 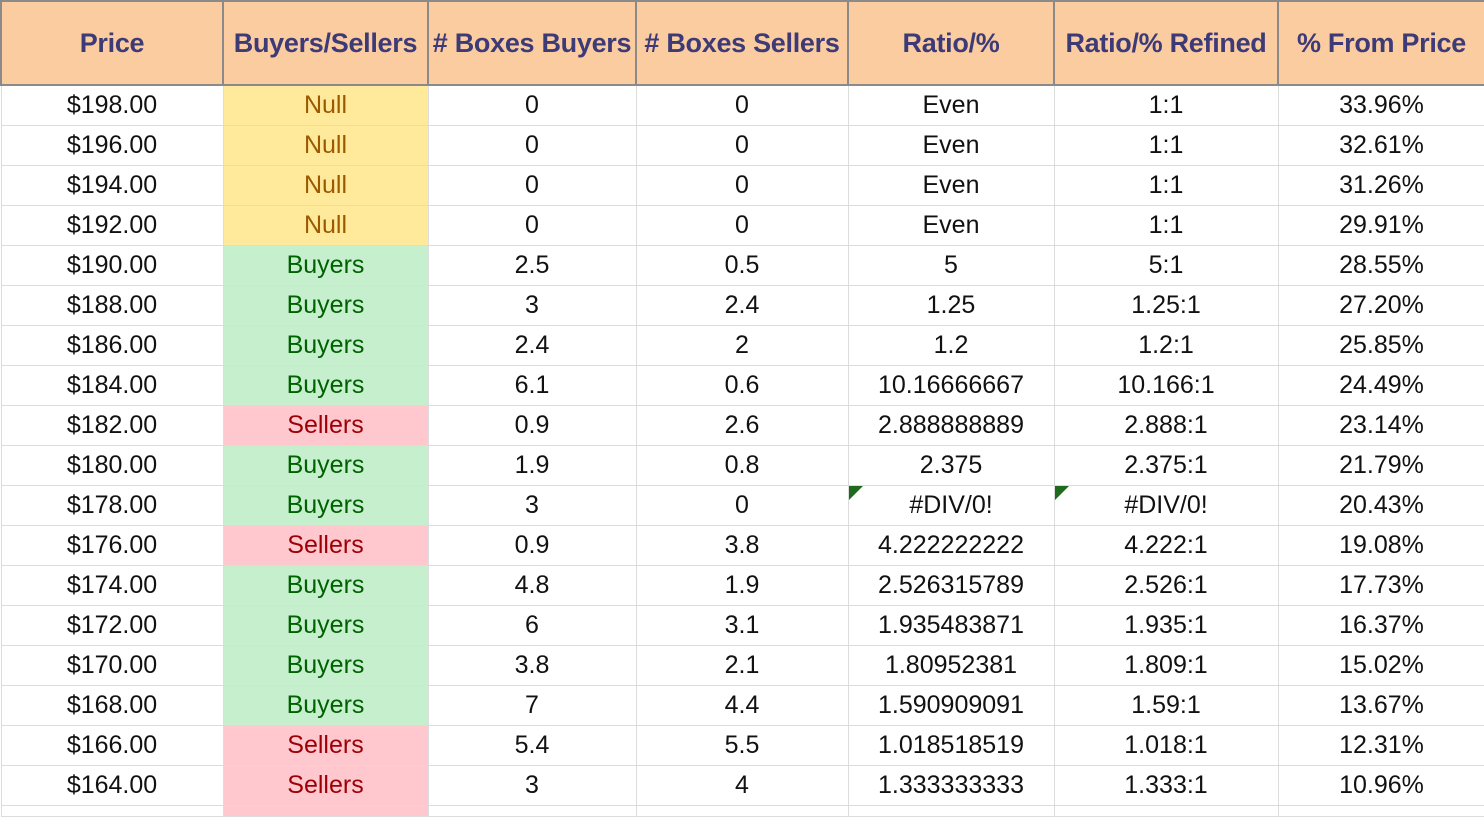 I want to click on boxes-sellers-cell: 2.6, so click(x=742, y=425).